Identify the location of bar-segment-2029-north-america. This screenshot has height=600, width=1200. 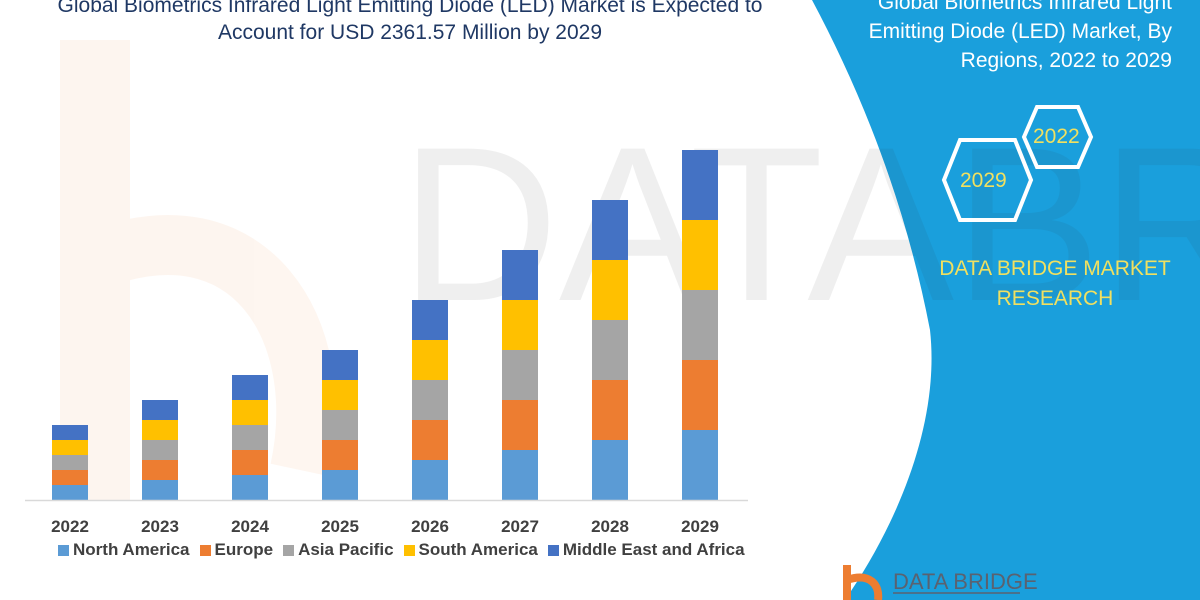
(700, 465).